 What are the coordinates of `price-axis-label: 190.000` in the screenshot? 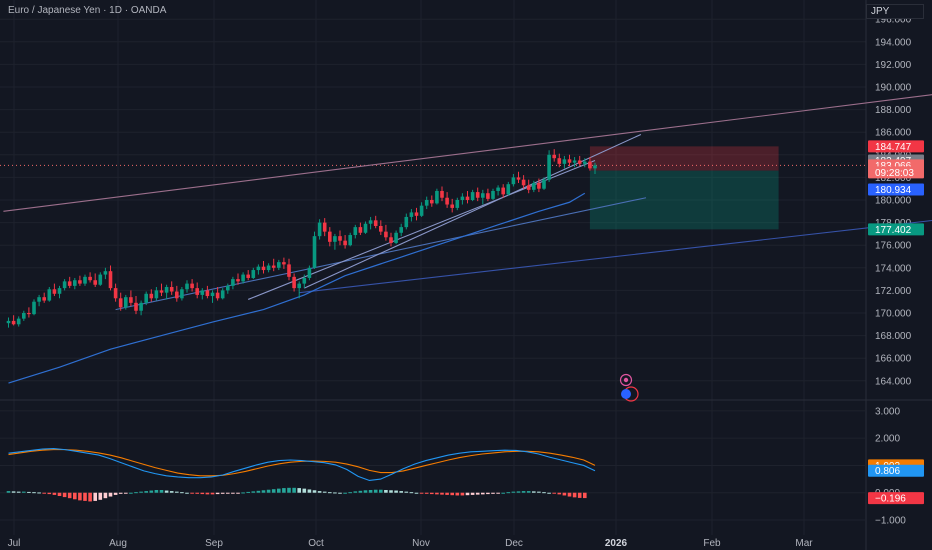 It's located at (893, 88).